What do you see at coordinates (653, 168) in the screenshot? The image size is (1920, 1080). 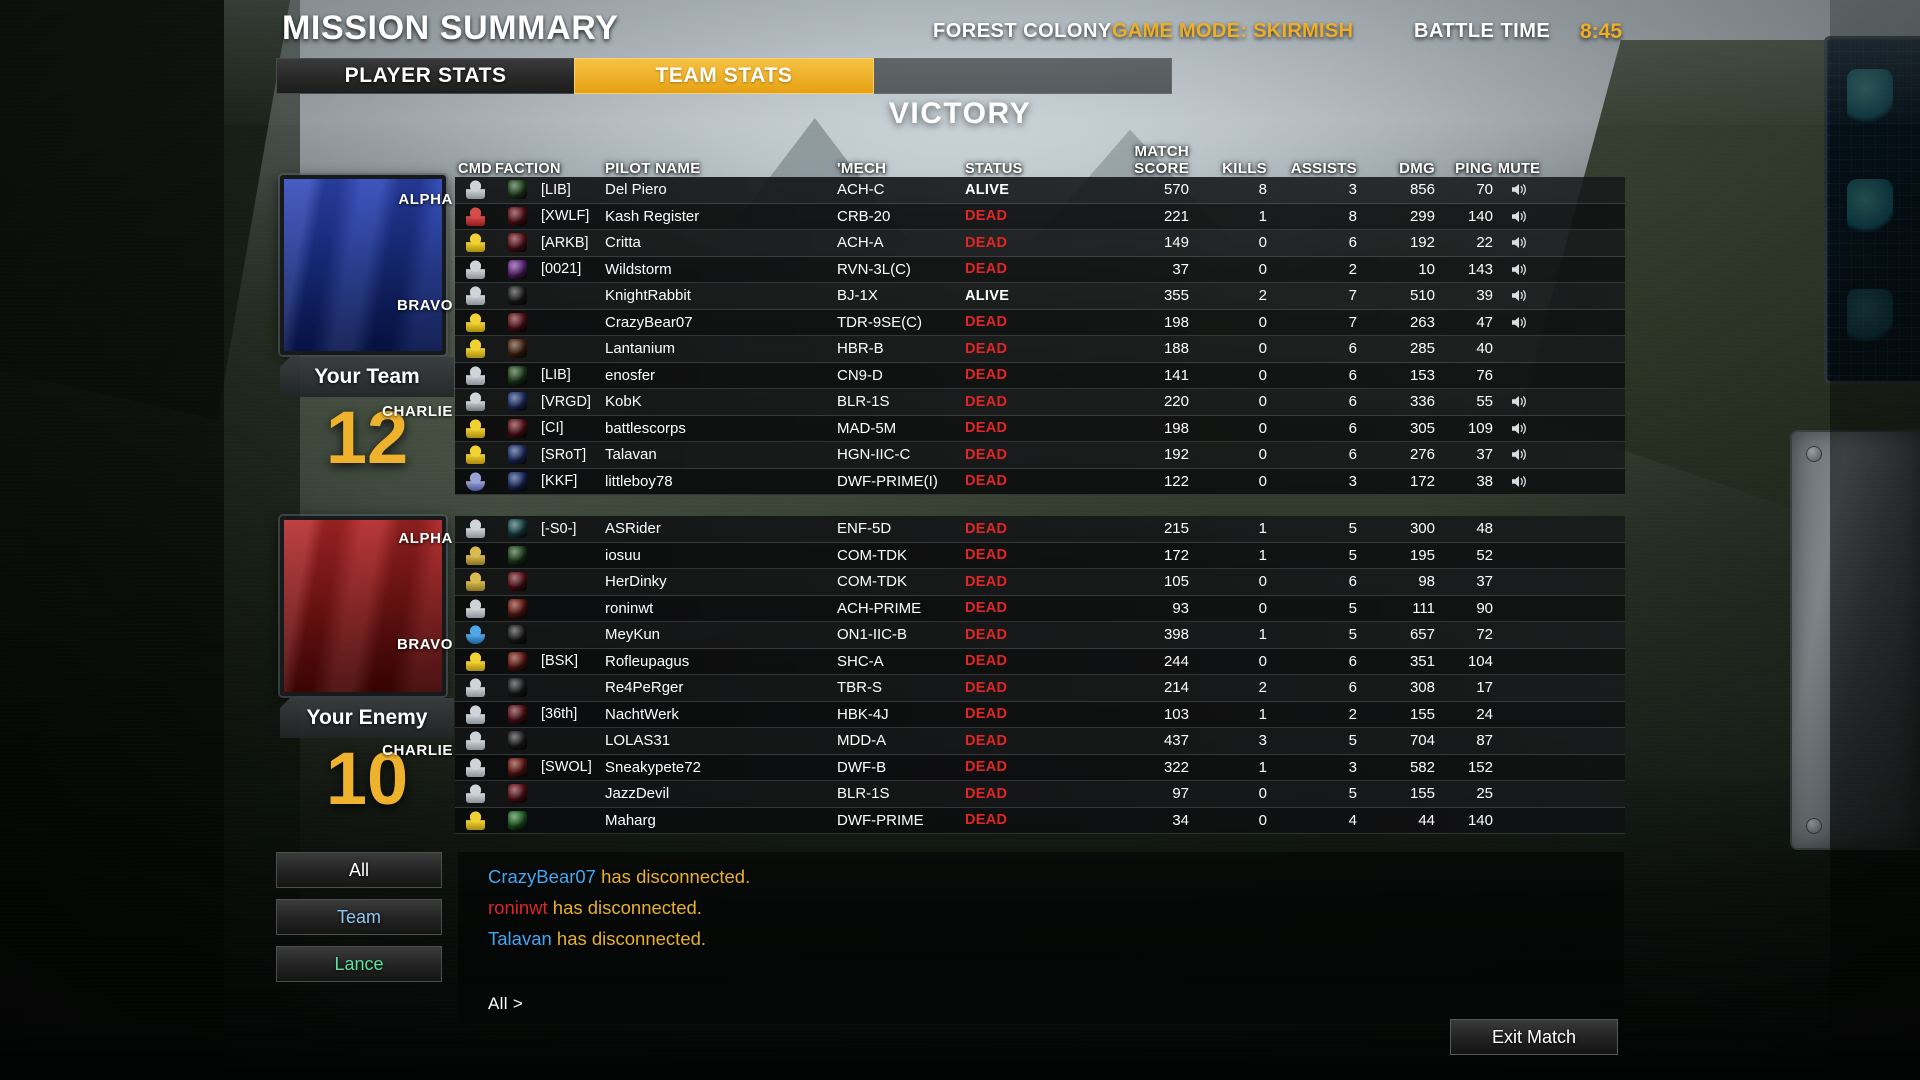 I see `column-header-pilot: PILOT NAME` at bounding box center [653, 168].